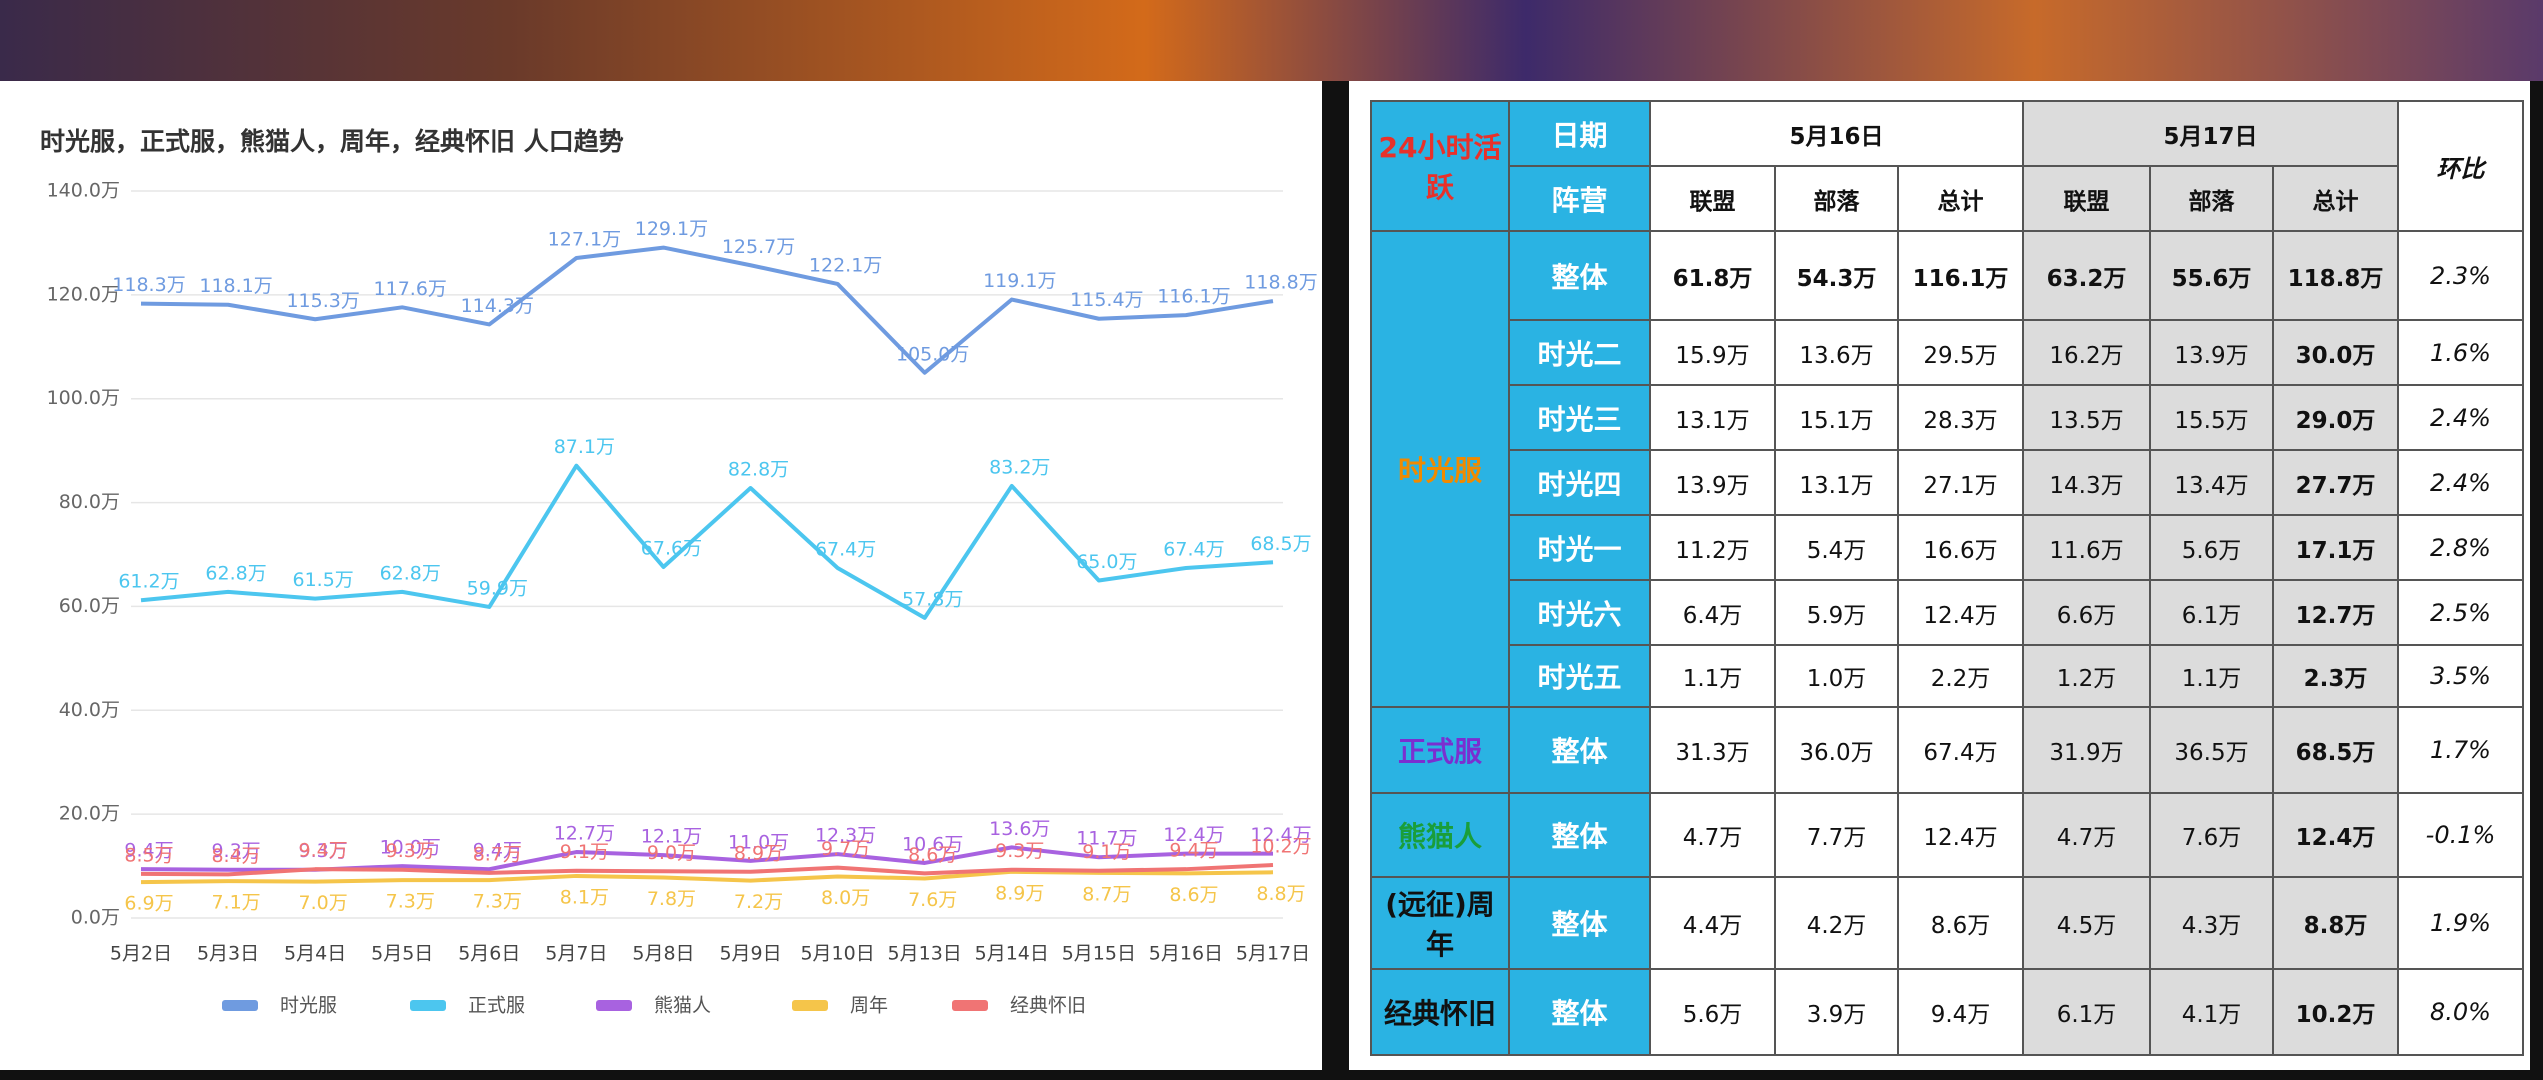 This screenshot has height=1080, width=2543. What do you see at coordinates (2086, 547) in the screenshot?
I see `value-cell: 11.6万` at bounding box center [2086, 547].